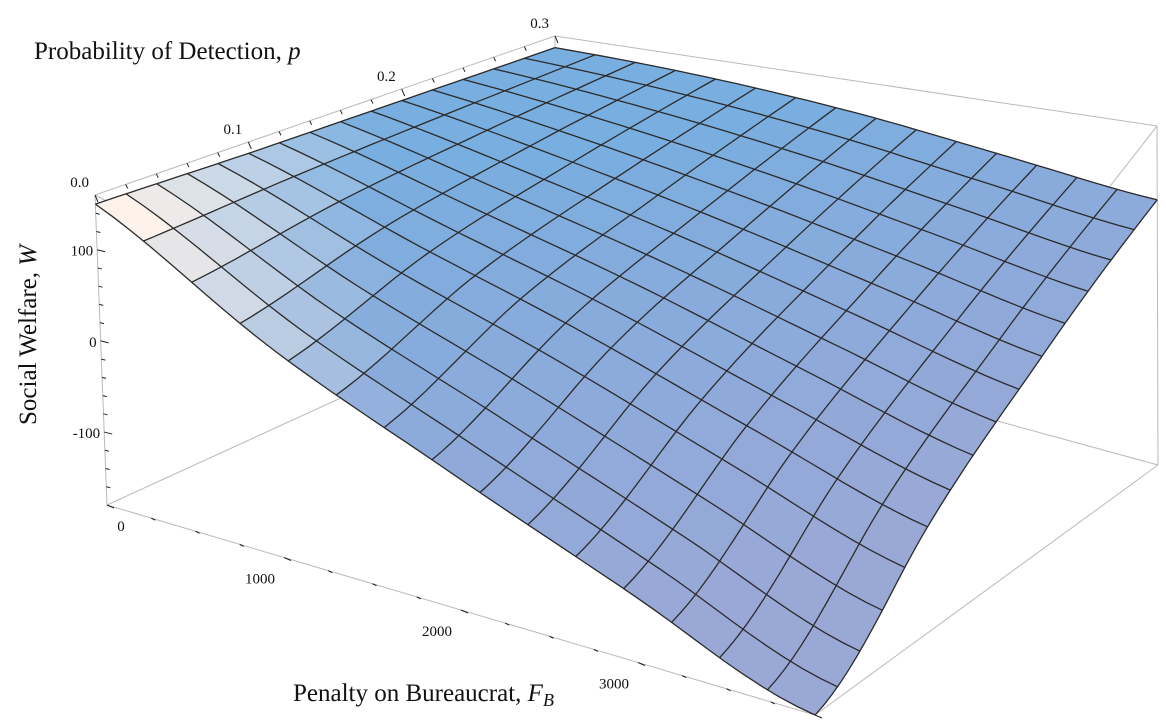 Image resolution: width=1166 pixels, height=720 pixels. Describe the element at coordinates (87, 434) in the screenshot. I see `z-tick-label: -100` at that location.